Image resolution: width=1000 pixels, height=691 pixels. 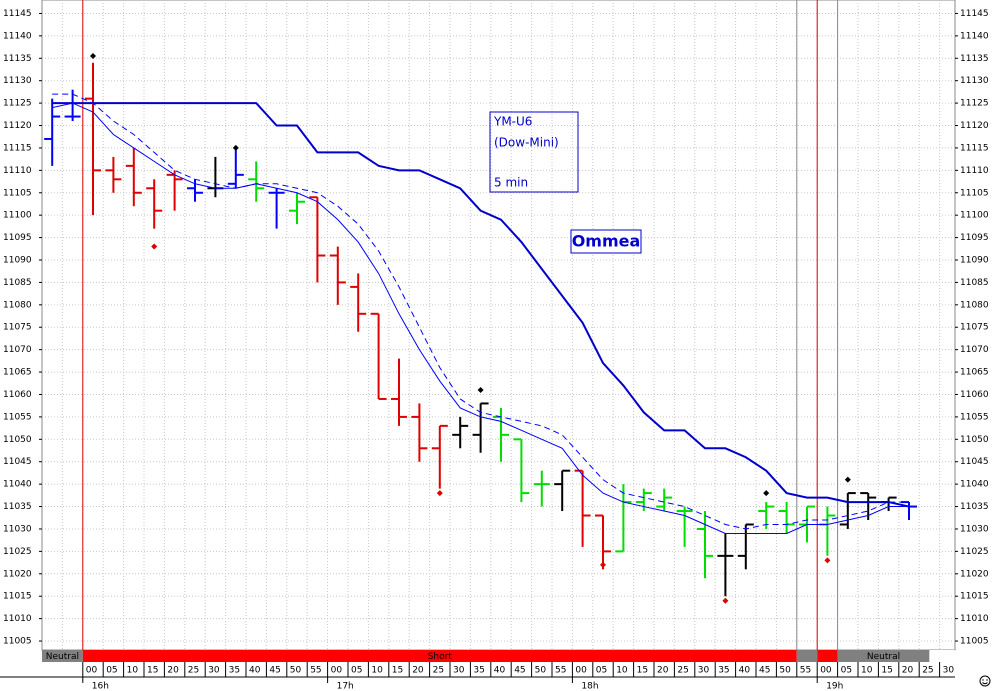 I want to click on symbol-text: 5 min, so click(x=511, y=183).